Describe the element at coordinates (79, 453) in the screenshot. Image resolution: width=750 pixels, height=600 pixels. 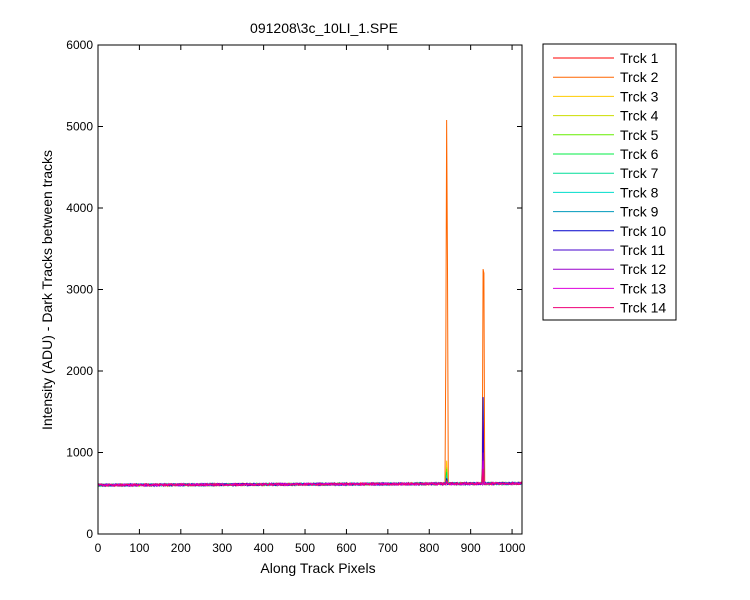
I see `y-tick-label: 1000` at that location.